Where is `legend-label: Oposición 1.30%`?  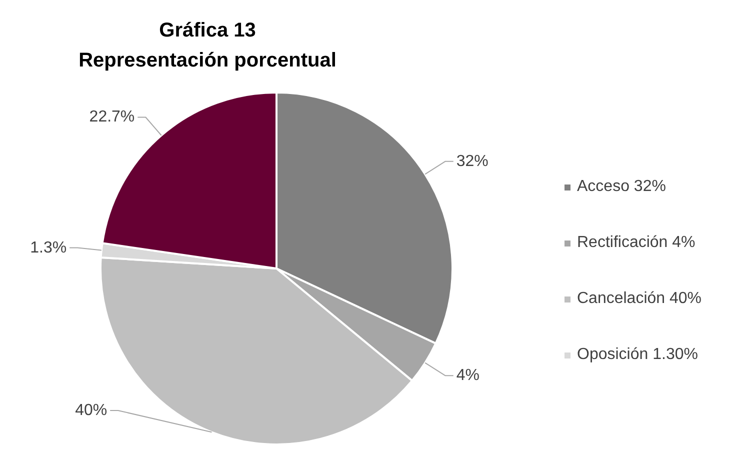 legend-label: Oposición 1.30% is located at coordinates (637, 355).